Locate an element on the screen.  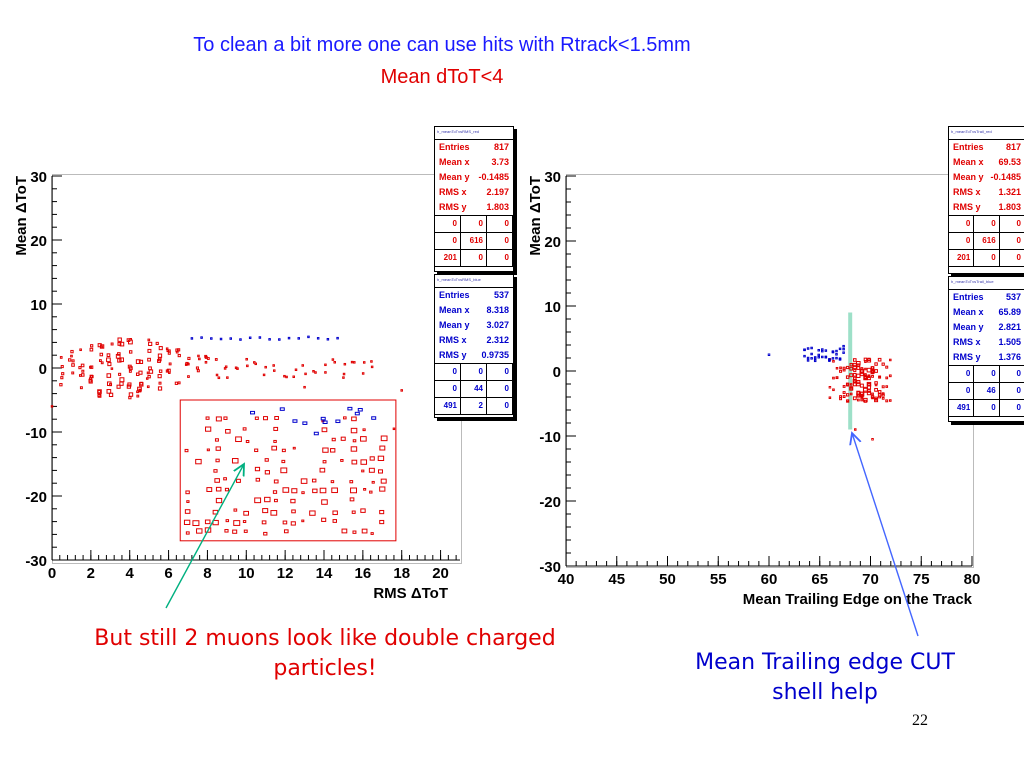
stat-mean-x: Mean x 65.89 is located at coordinates (987, 312).